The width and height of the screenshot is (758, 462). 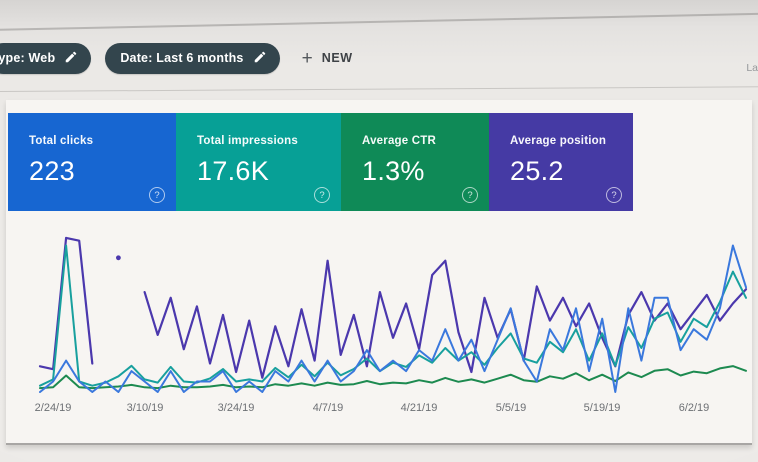 I want to click on card-label: Average CTR, so click(x=399, y=141).